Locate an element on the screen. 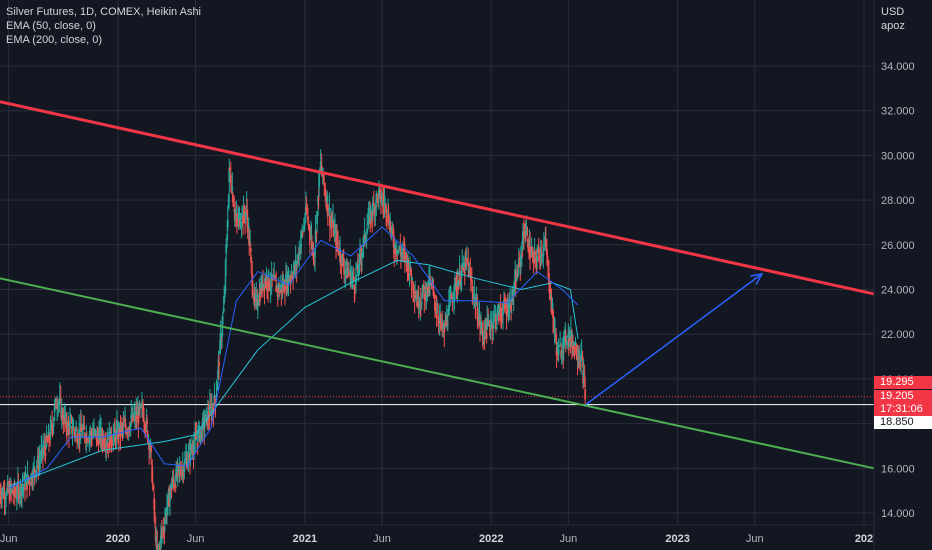 This screenshot has width=932, height=550. x-tick-label: 2022 is located at coordinates (491, 539).